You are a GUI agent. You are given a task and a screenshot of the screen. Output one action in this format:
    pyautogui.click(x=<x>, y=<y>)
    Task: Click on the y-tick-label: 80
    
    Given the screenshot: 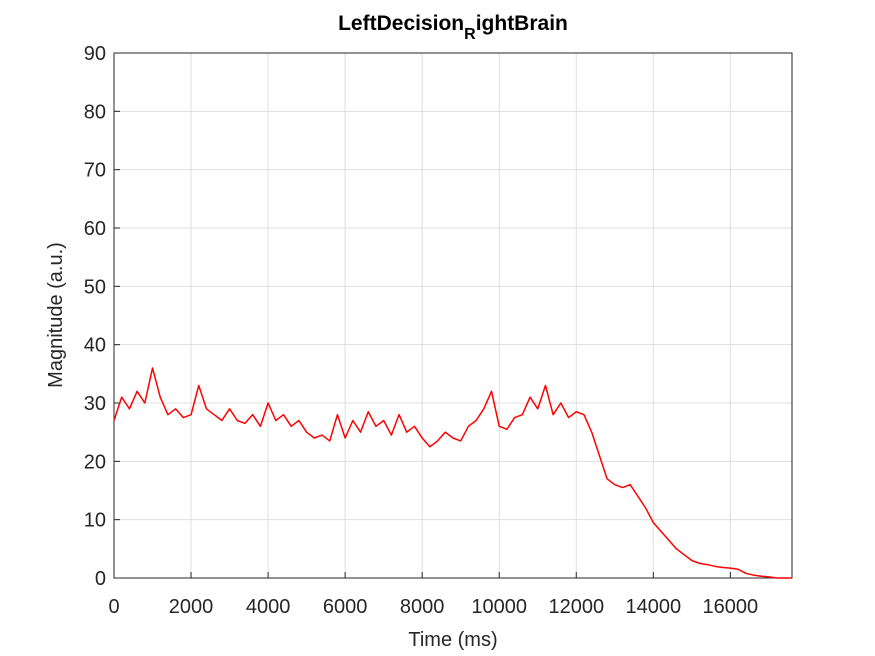 What is the action you would take?
    pyautogui.click(x=95, y=112)
    